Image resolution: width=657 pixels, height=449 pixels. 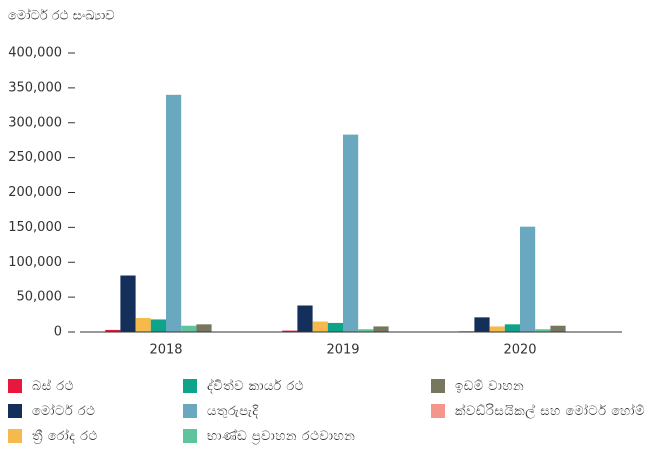 What do you see at coordinates (542, 386) in the screenshot?
I see `legend-item: ඉඩම් වාහන` at bounding box center [542, 386].